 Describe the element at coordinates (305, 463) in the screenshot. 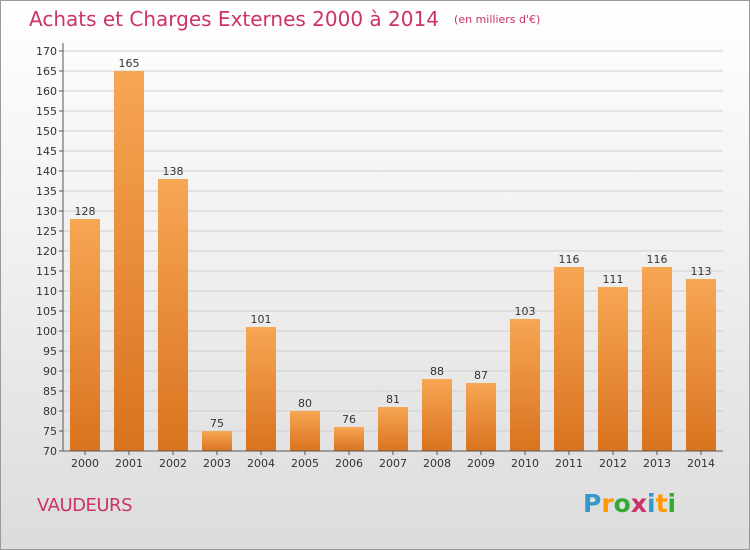

I see `x-tick-label: 2005` at that location.